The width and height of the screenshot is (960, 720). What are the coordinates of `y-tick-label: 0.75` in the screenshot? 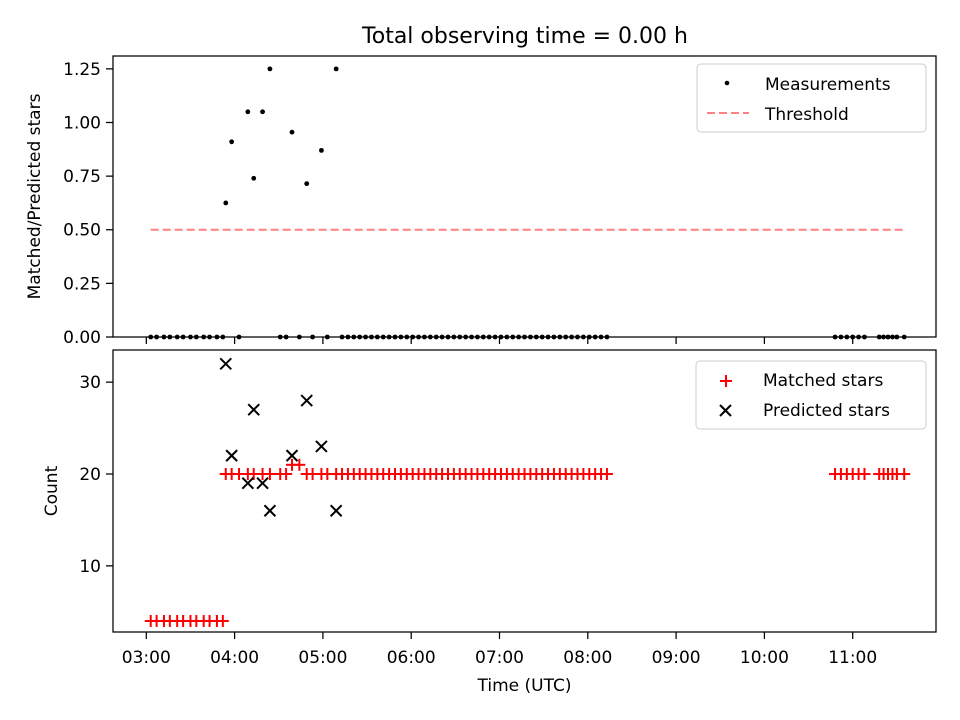 It's located at (82, 177).